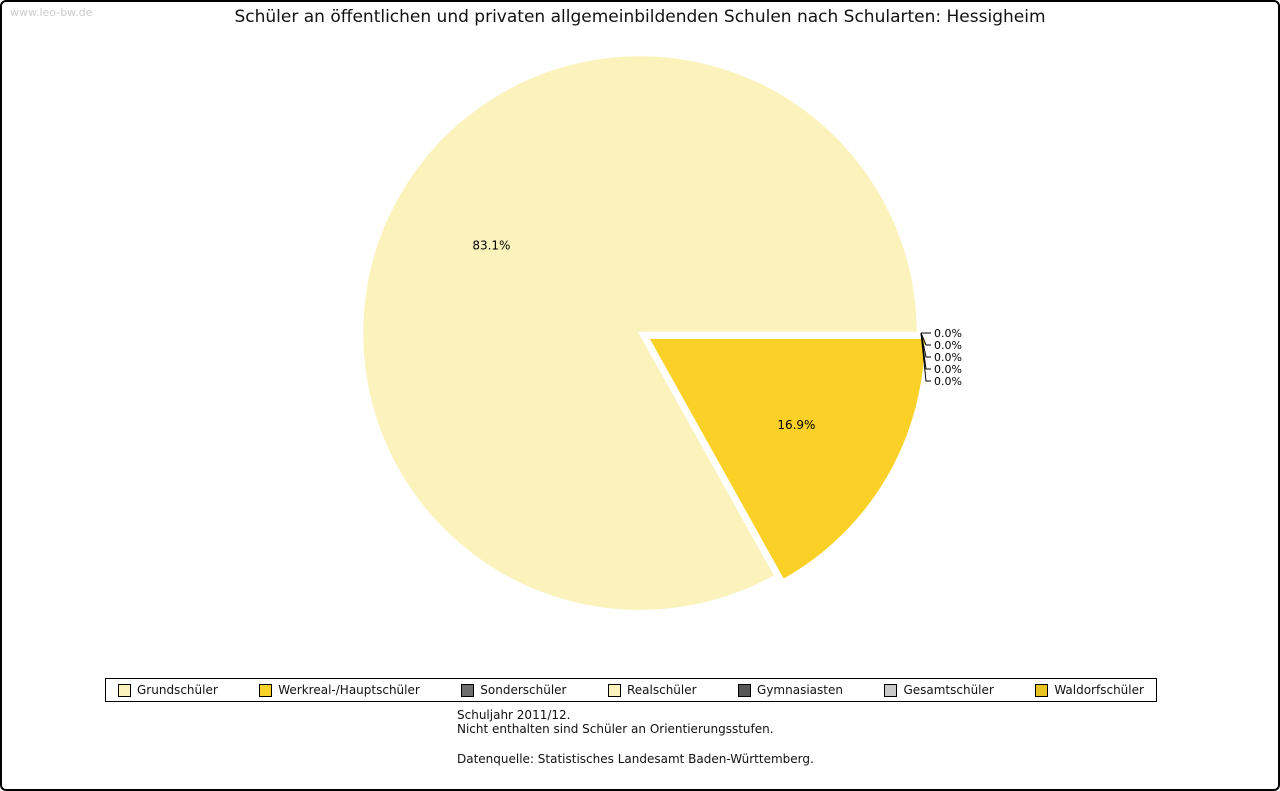  I want to click on pie-label-waldorfschueler: 0.0%, so click(948, 381).